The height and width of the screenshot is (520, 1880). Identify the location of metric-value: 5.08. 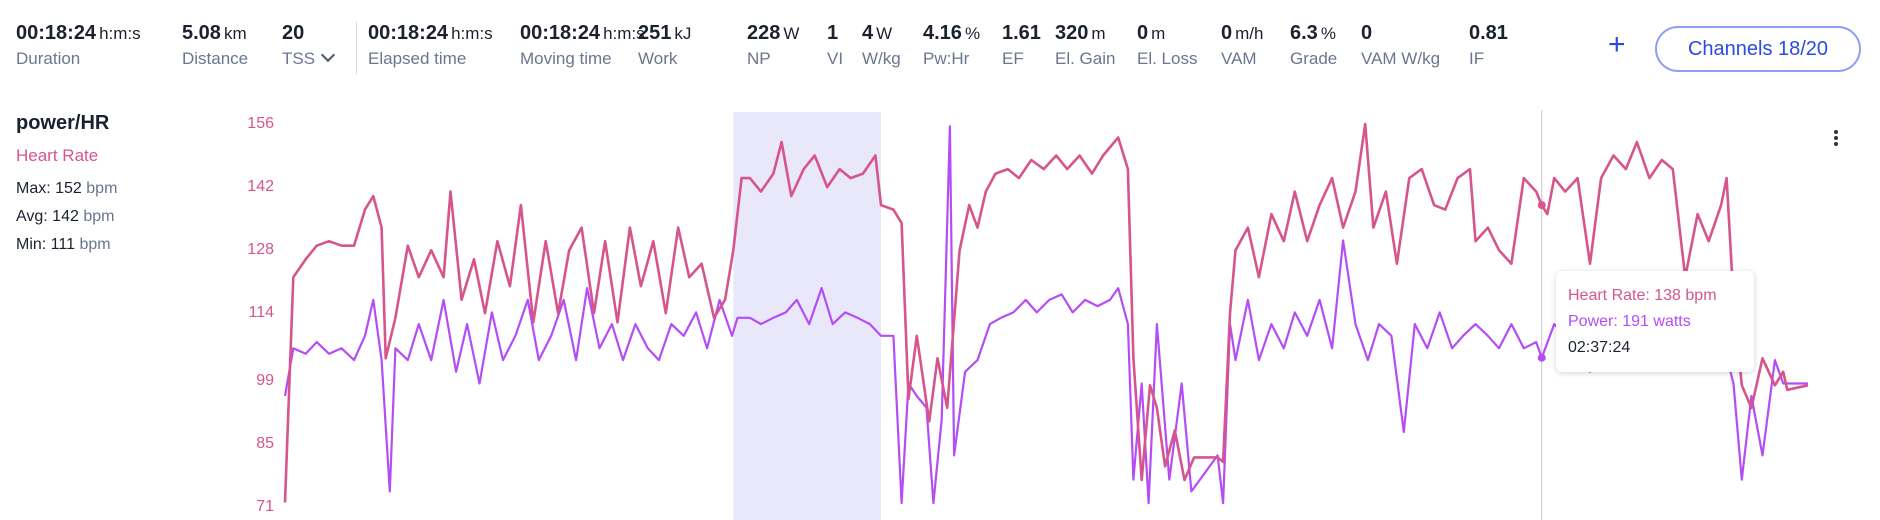
(201, 33).